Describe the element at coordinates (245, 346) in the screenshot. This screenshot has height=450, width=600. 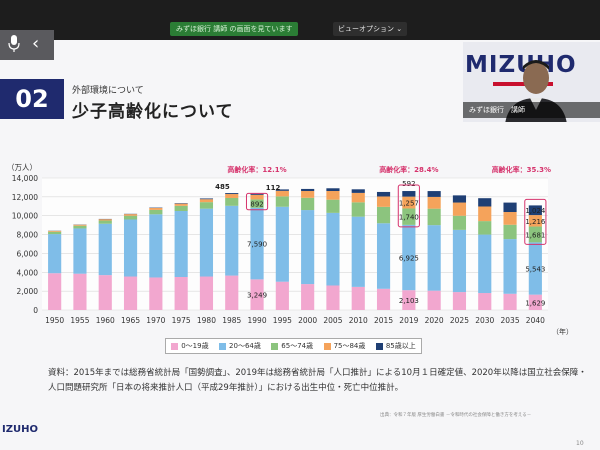
I see `legend-label: 20～64歳` at that location.